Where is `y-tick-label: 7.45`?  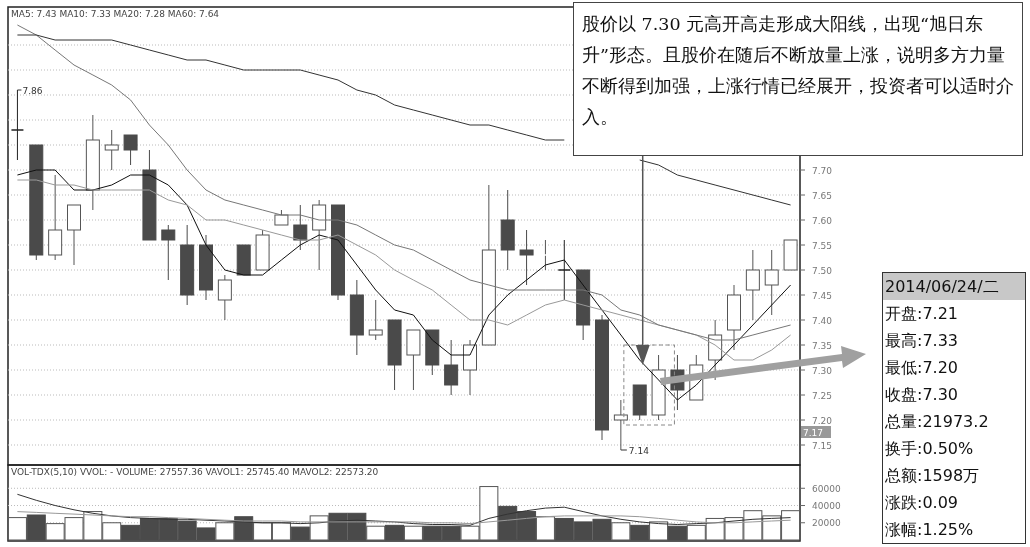
y-tick-label: 7.45 is located at coordinates (822, 295).